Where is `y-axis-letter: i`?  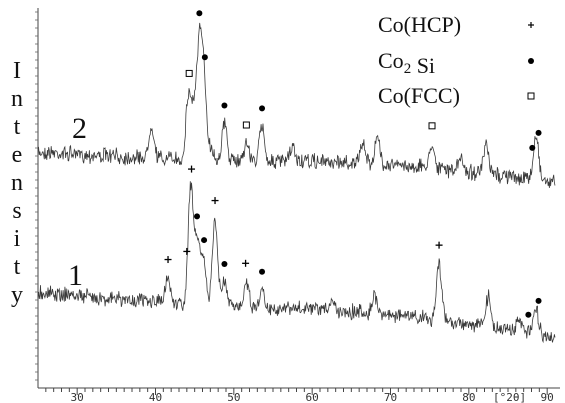
y-axis-letter: i is located at coordinates (17, 239).